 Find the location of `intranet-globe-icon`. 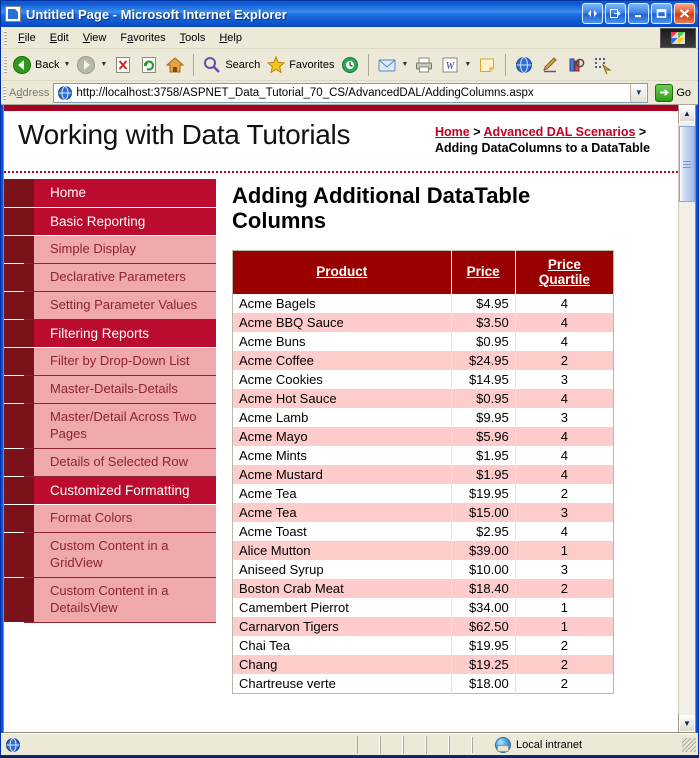

intranet-globe-icon is located at coordinates (503, 744).